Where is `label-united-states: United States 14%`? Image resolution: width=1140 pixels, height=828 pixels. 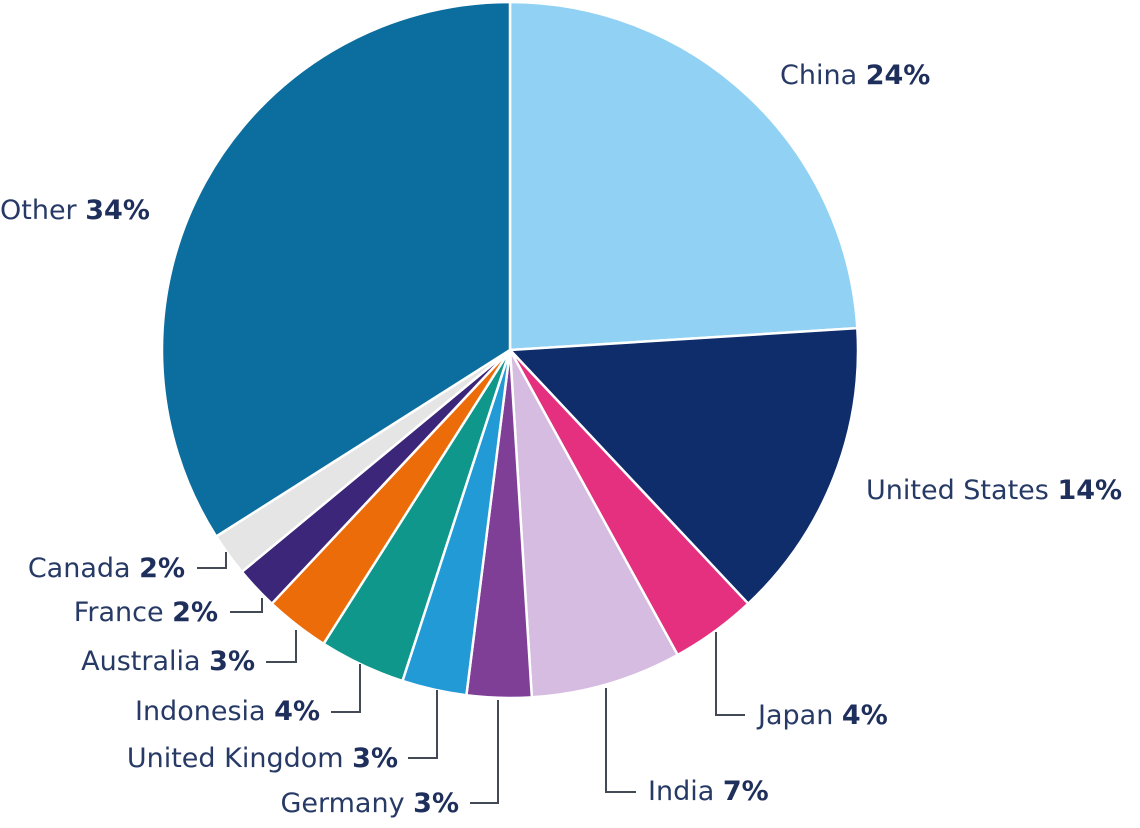
label-united-states: United States 14% is located at coordinates (994, 490).